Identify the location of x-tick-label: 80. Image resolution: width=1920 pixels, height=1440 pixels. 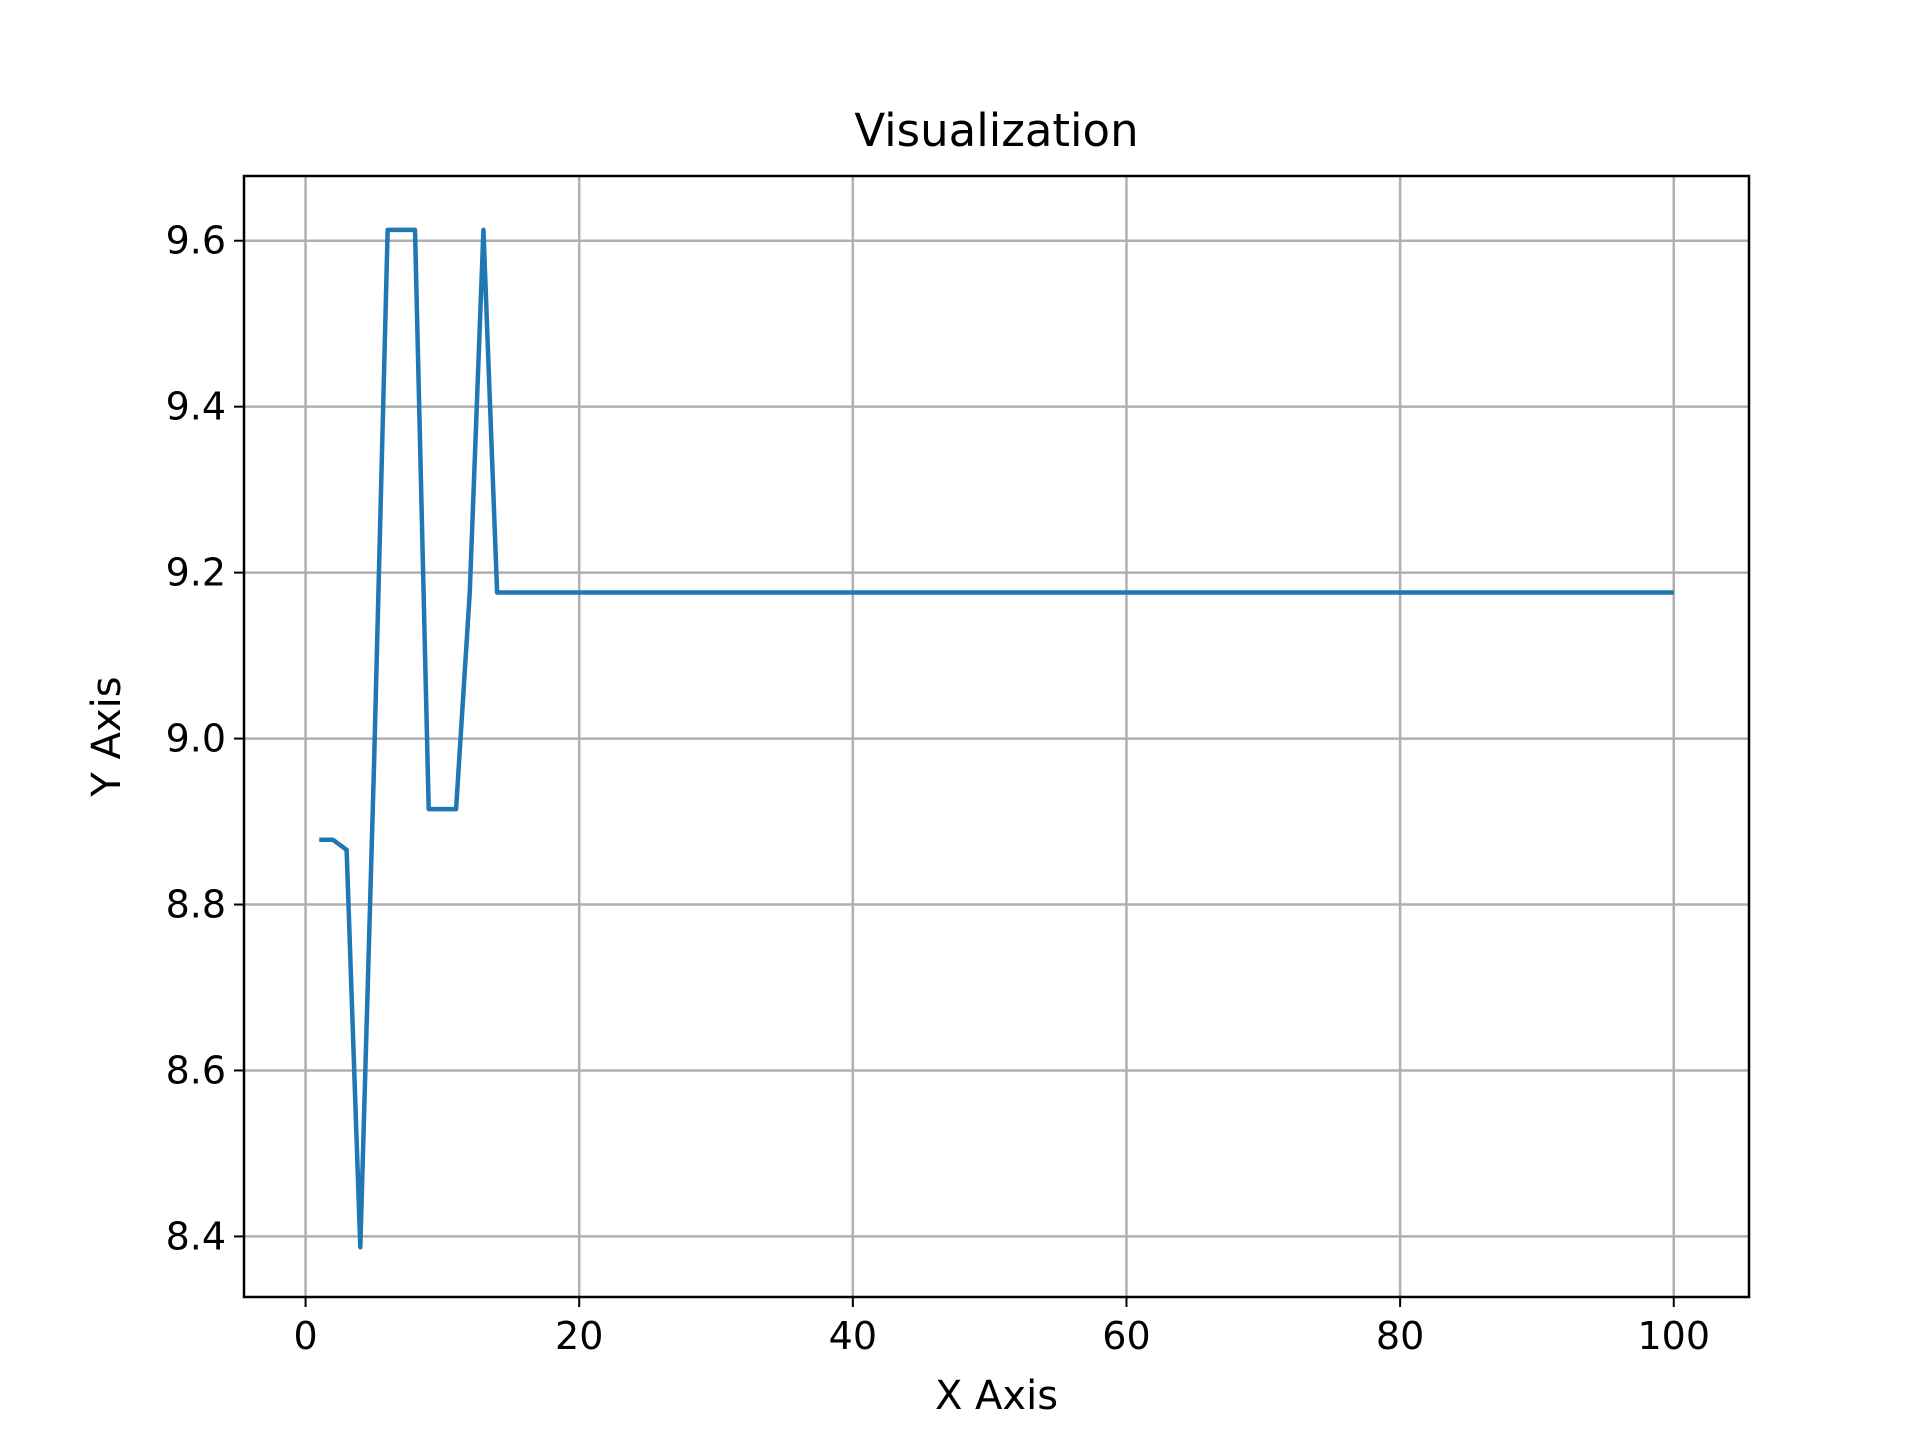
(1400, 1336).